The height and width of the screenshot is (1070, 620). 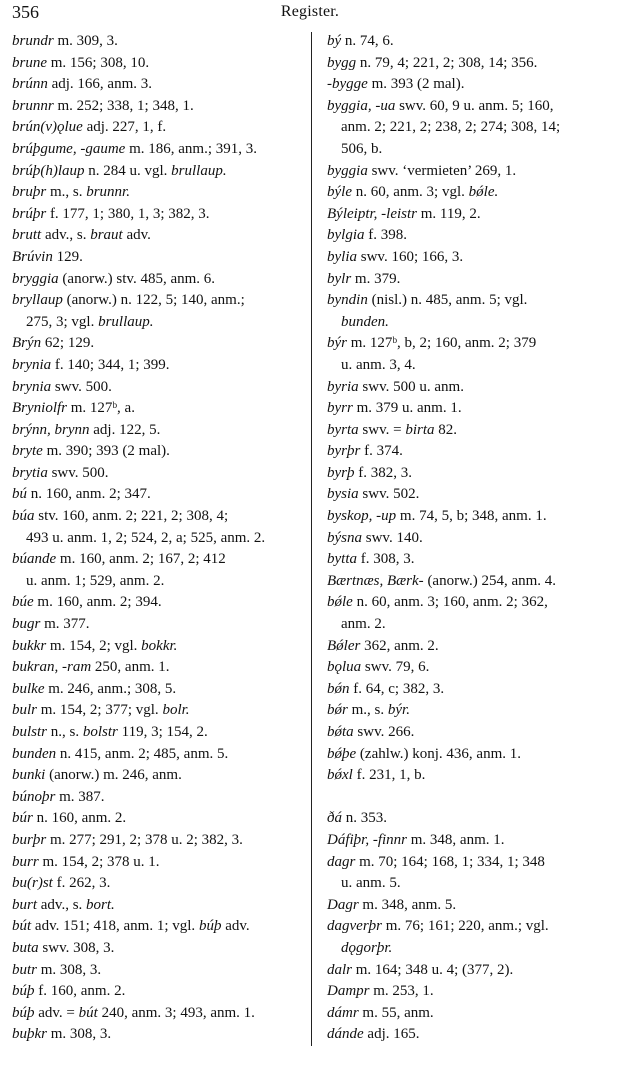 What do you see at coordinates (95, 580) in the screenshot?
I see `entry-references: u. anm. 1; 529, anm. 2.` at bounding box center [95, 580].